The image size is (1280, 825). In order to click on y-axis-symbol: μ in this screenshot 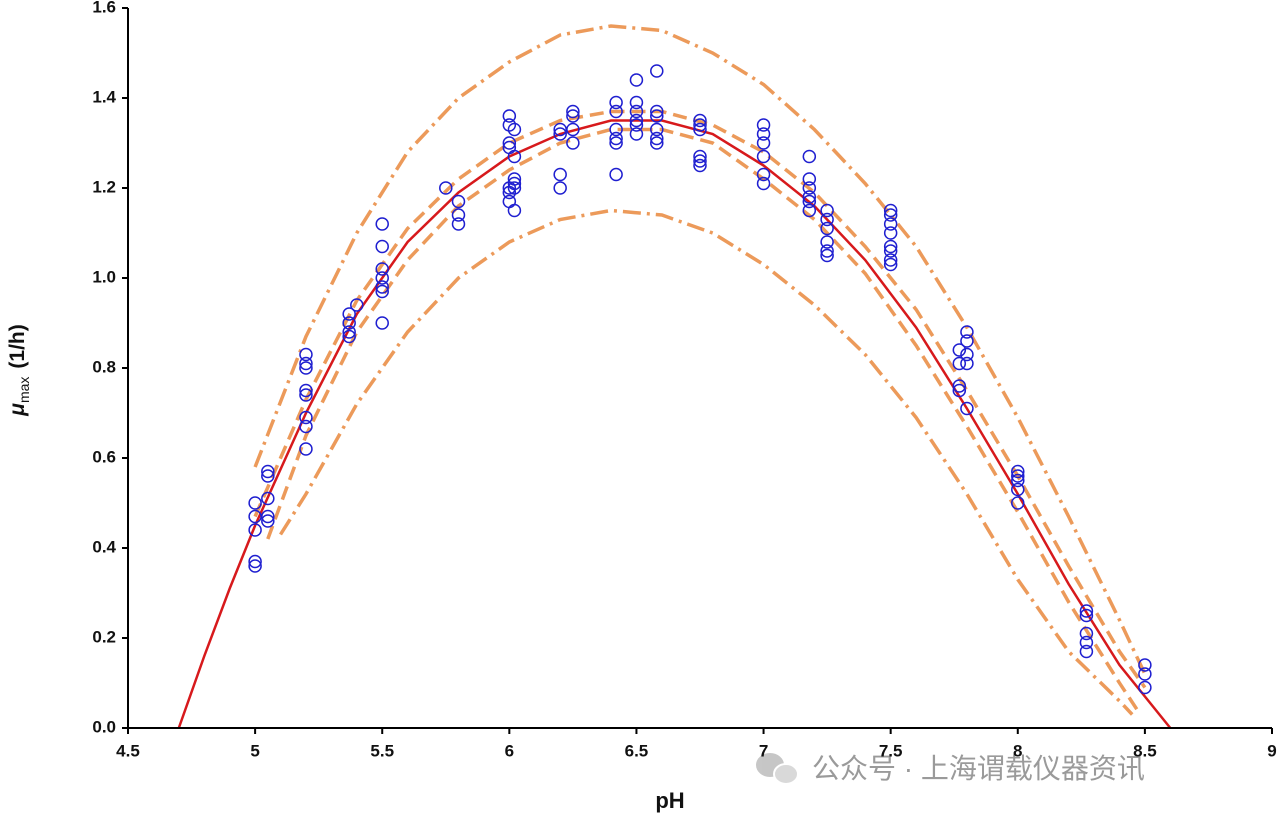, I will do `click(17, 410)`.